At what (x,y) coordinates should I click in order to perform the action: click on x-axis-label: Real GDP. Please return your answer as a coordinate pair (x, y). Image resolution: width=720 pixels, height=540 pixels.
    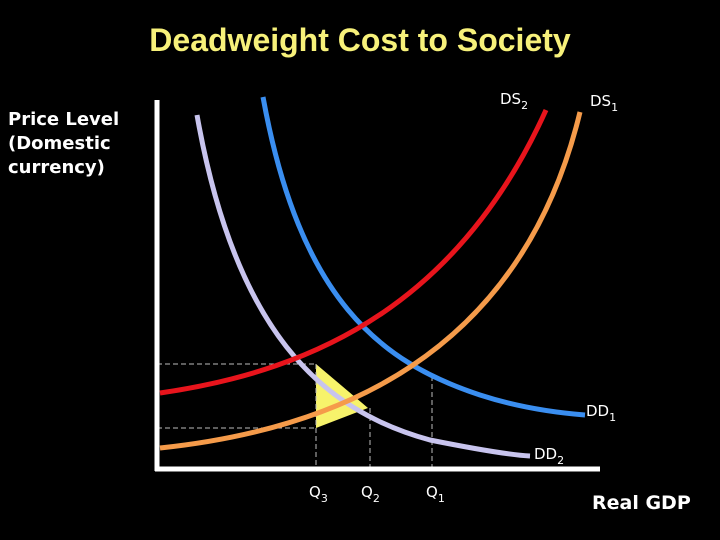
    Looking at the image, I should click on (641, 503).